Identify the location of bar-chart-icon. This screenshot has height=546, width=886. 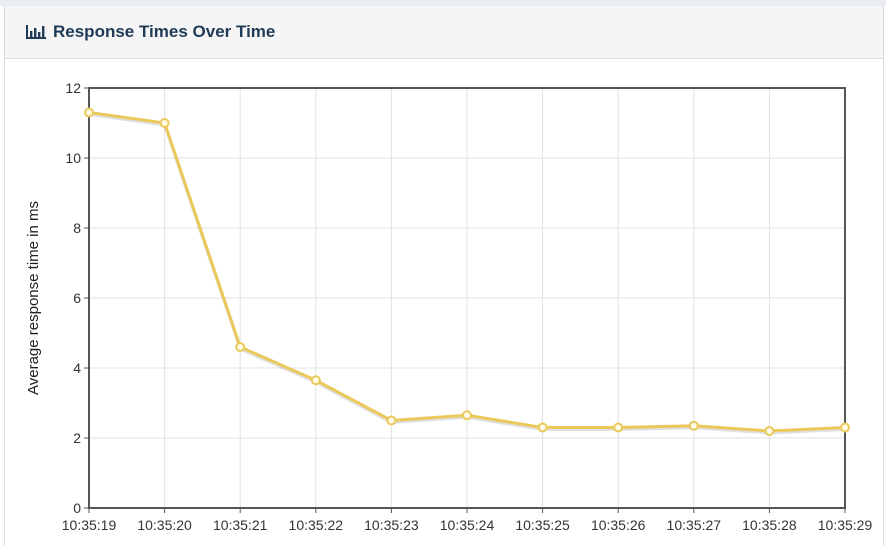
(36, 32).